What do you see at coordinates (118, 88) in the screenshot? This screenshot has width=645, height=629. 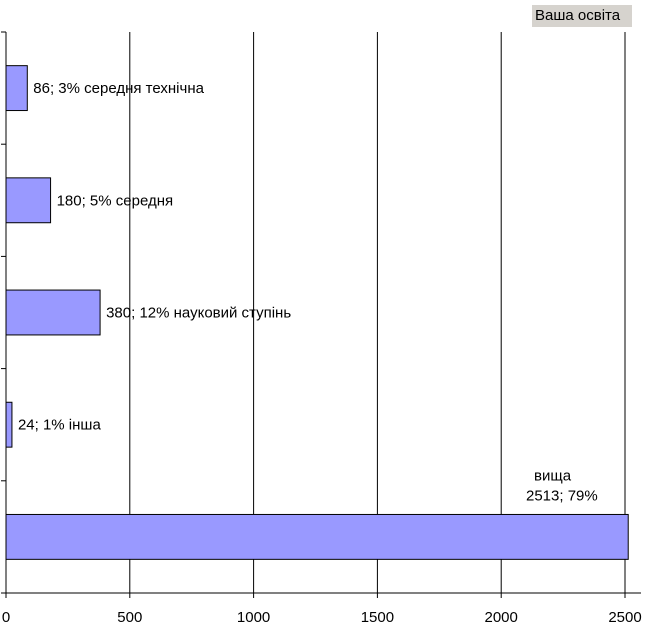 I see `data-label-0: 86; 3% середня технічна` at bounding box center [118, 88].